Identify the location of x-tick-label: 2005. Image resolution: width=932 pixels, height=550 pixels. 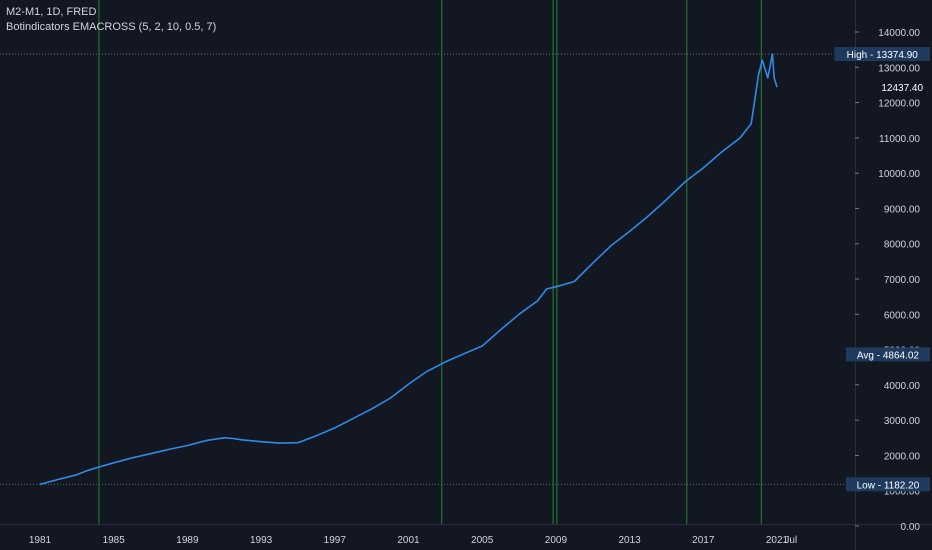
(482, 540).